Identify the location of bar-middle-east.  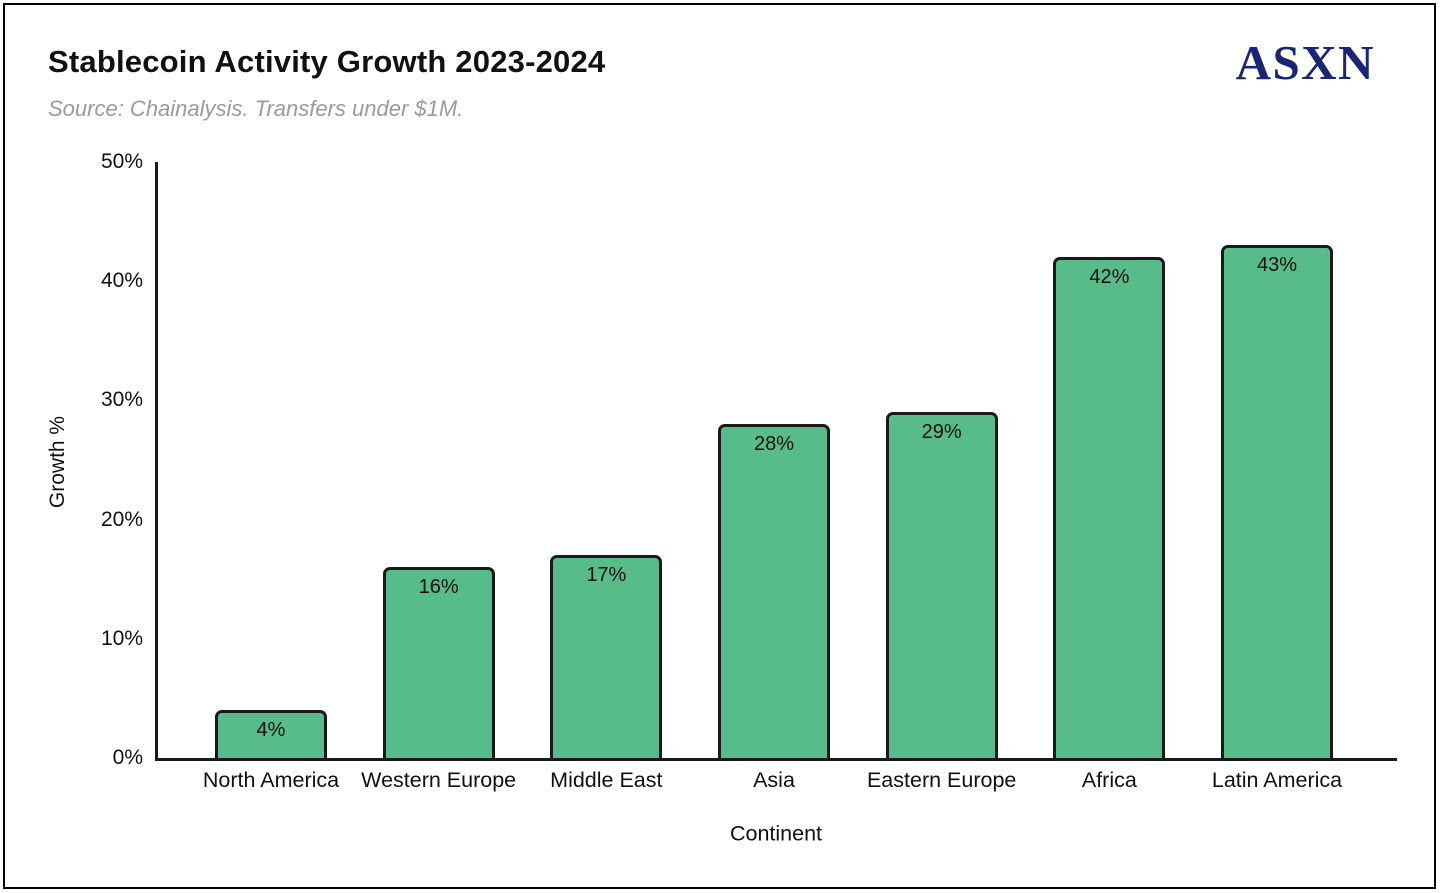
(606, 656).